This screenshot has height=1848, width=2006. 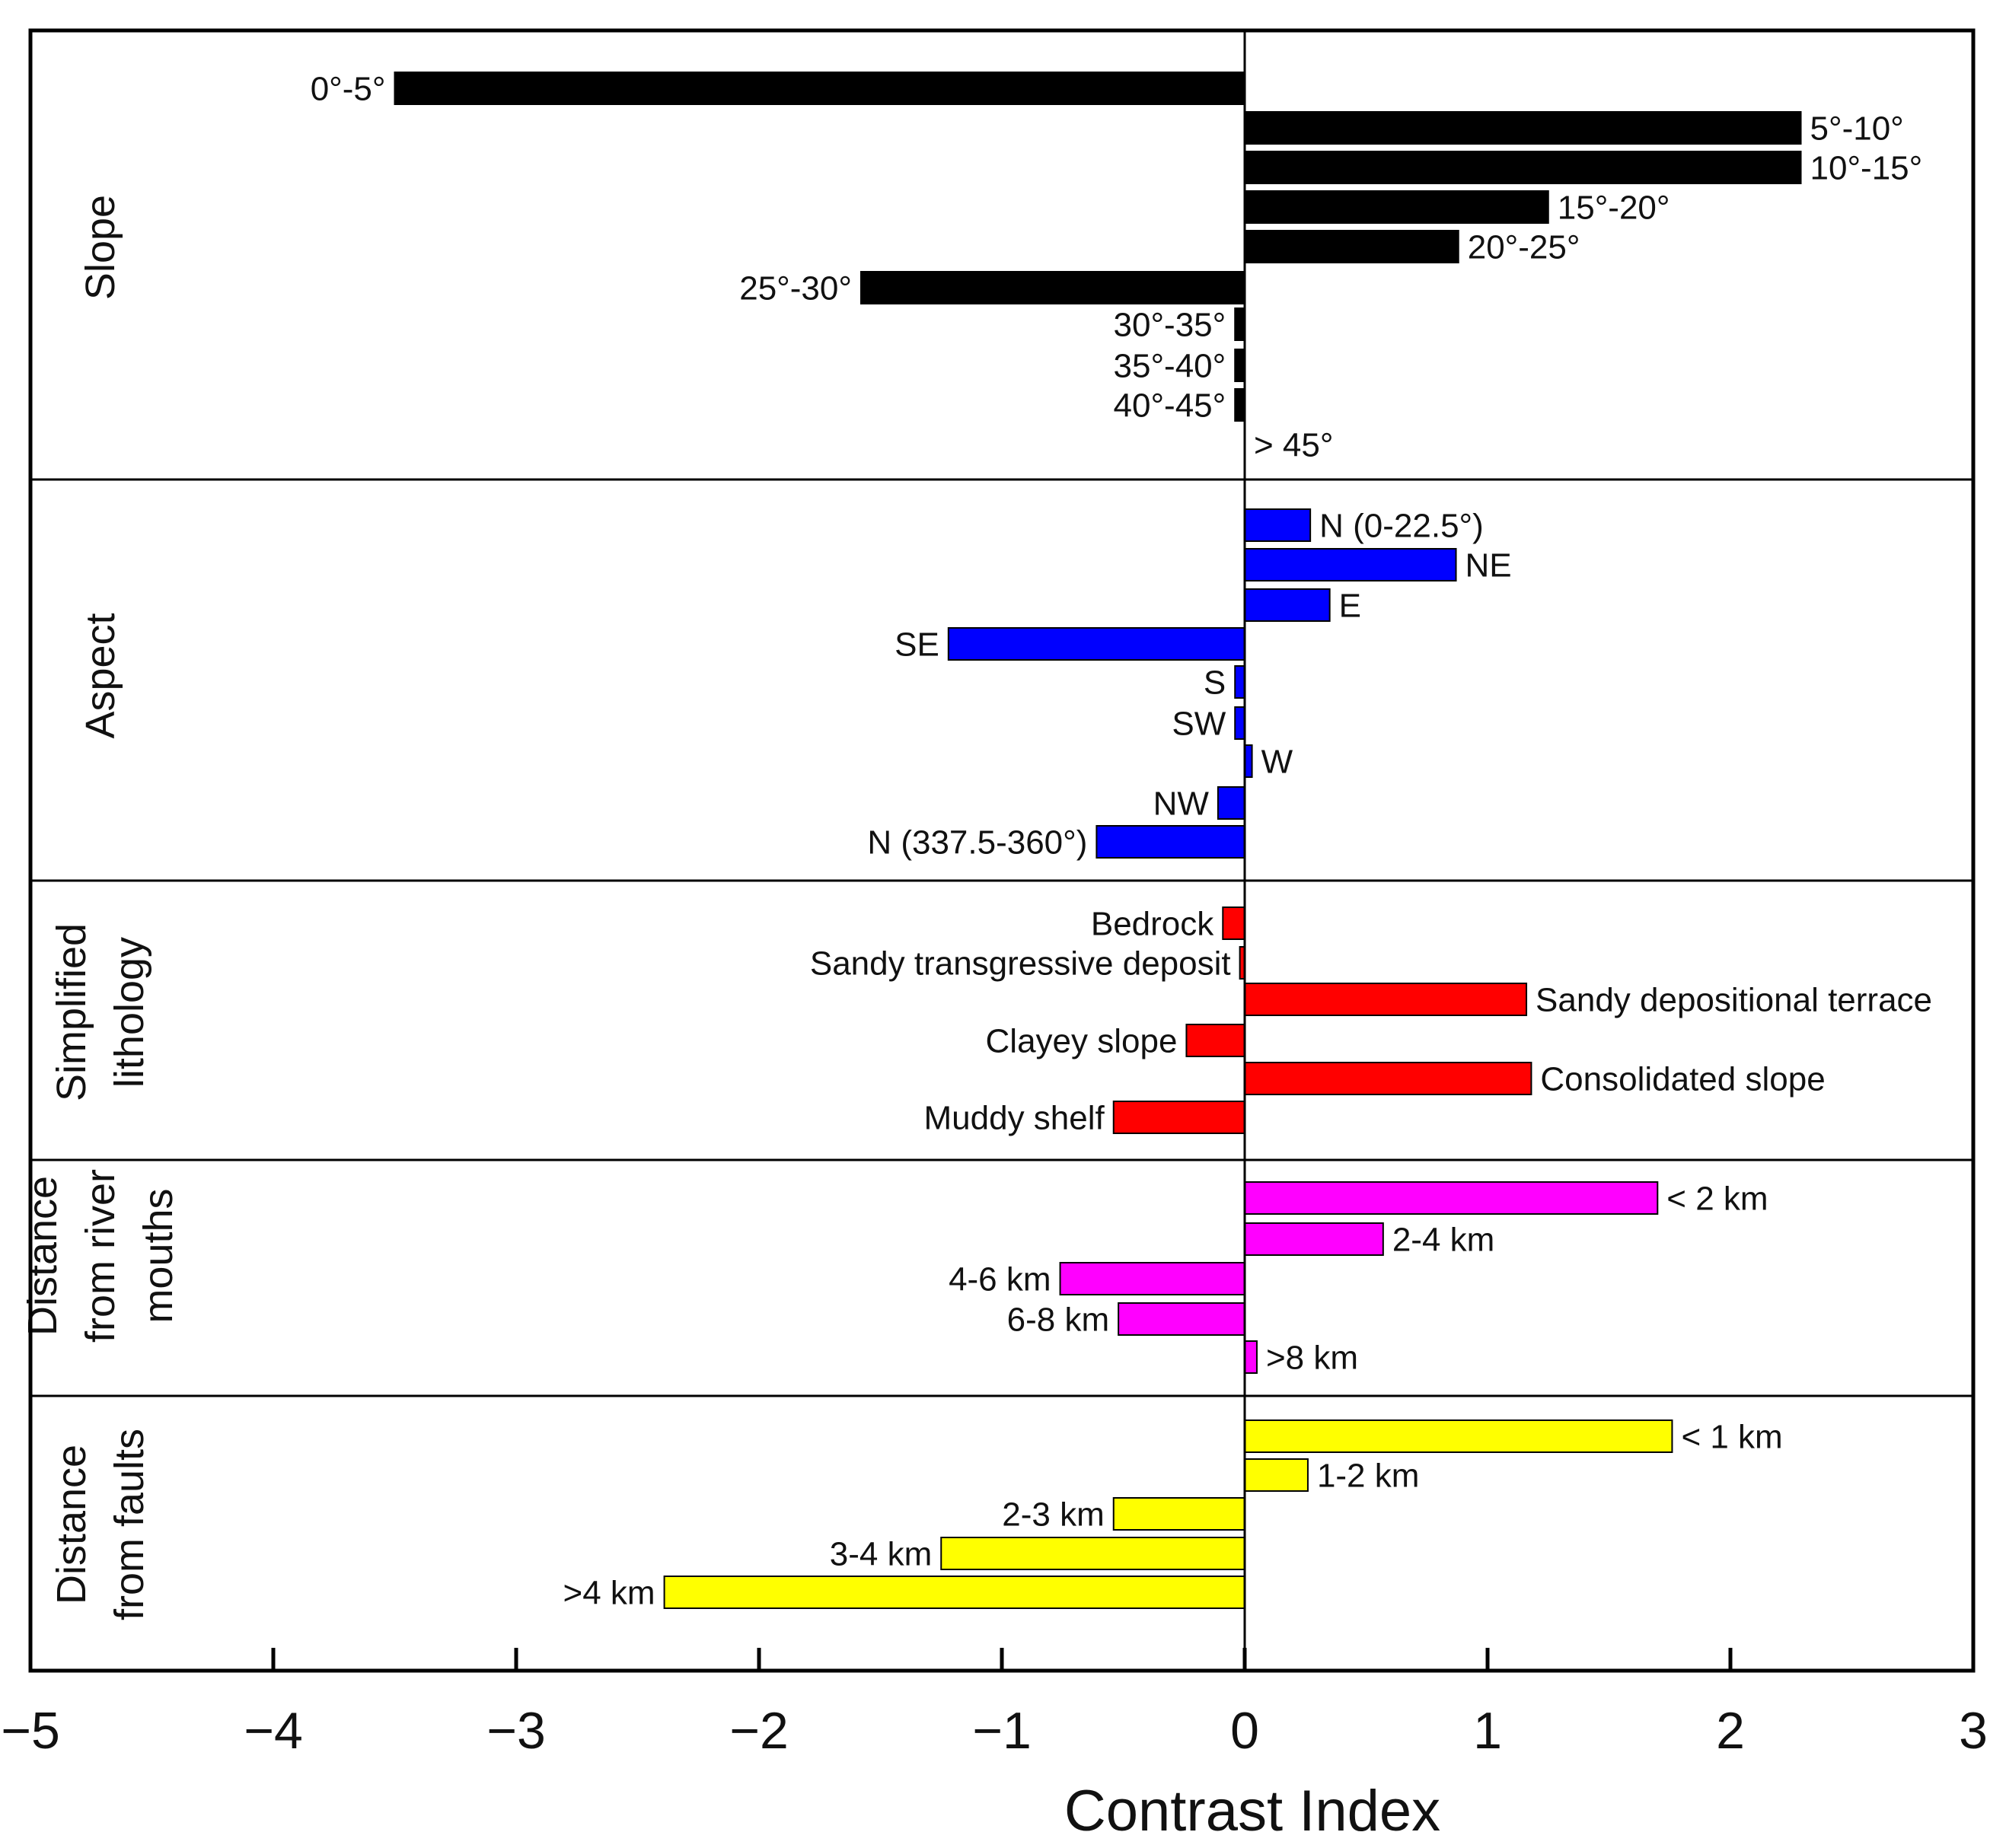 What do you see at coordinates (881, 1554) in the screenshot?
I see `bar-label: 3-4 km` at bounding box center [881, 1554].